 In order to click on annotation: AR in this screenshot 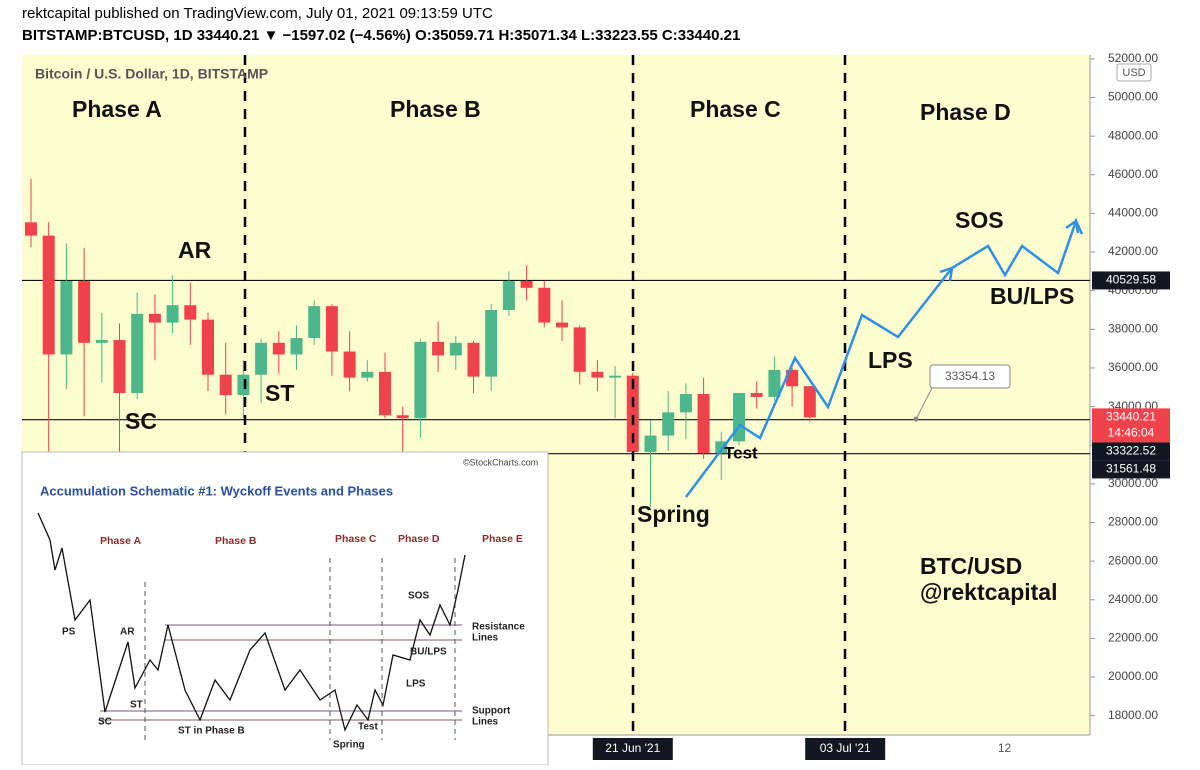, I will do `click(195, 250)`.